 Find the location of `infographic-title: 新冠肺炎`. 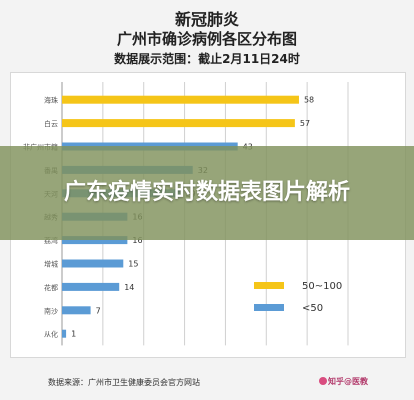

infographic-title: 新冠肺炎 is located at coordinates (206, 19).